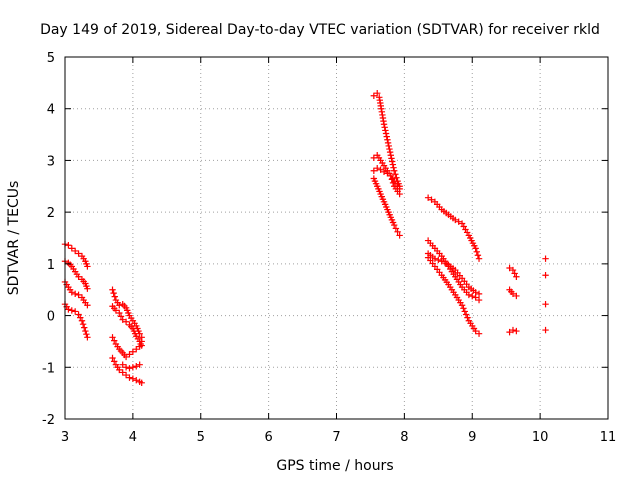 The width and height of the screenshot is (640, 480). I want to click on x-axis-title: GPS time / hours, so click(334, 466).